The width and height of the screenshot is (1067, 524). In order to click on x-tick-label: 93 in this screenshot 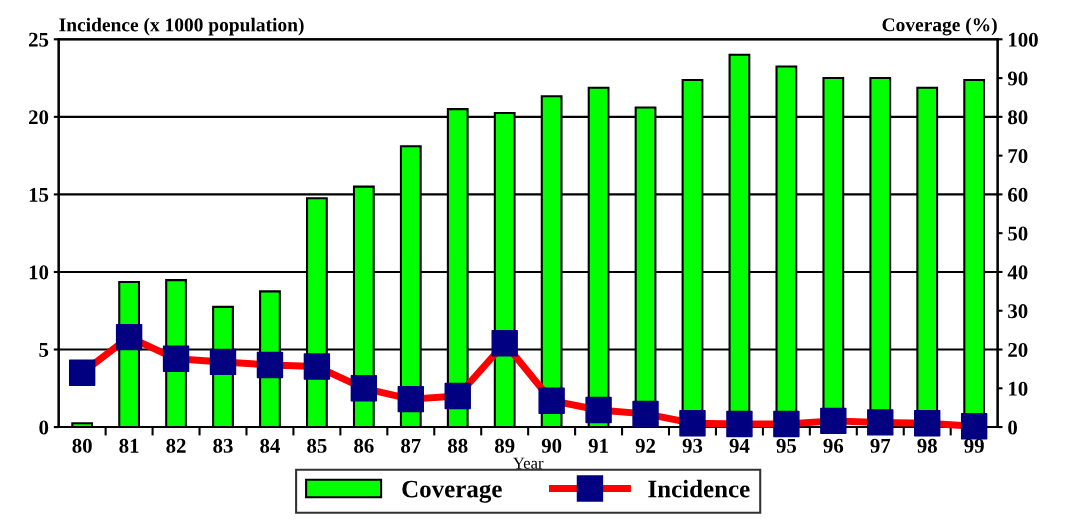, I will do `click(692, 445)`.